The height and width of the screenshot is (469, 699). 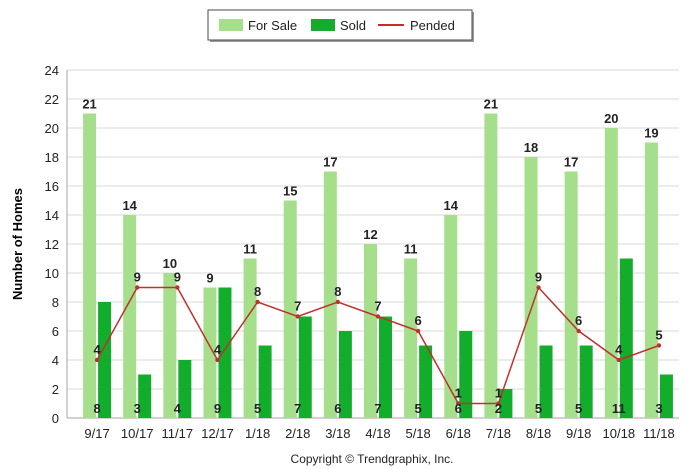 I want to click on sold-value-label: 11, so click(x=619, y=408).